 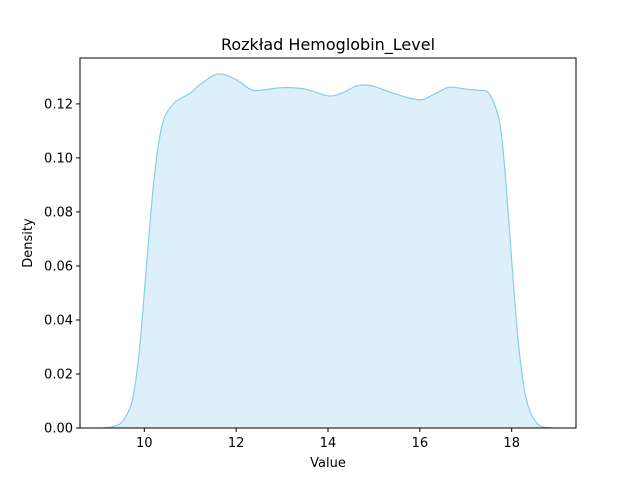 I want to click on x-tick-label: 18, so click(x=511, y=443).